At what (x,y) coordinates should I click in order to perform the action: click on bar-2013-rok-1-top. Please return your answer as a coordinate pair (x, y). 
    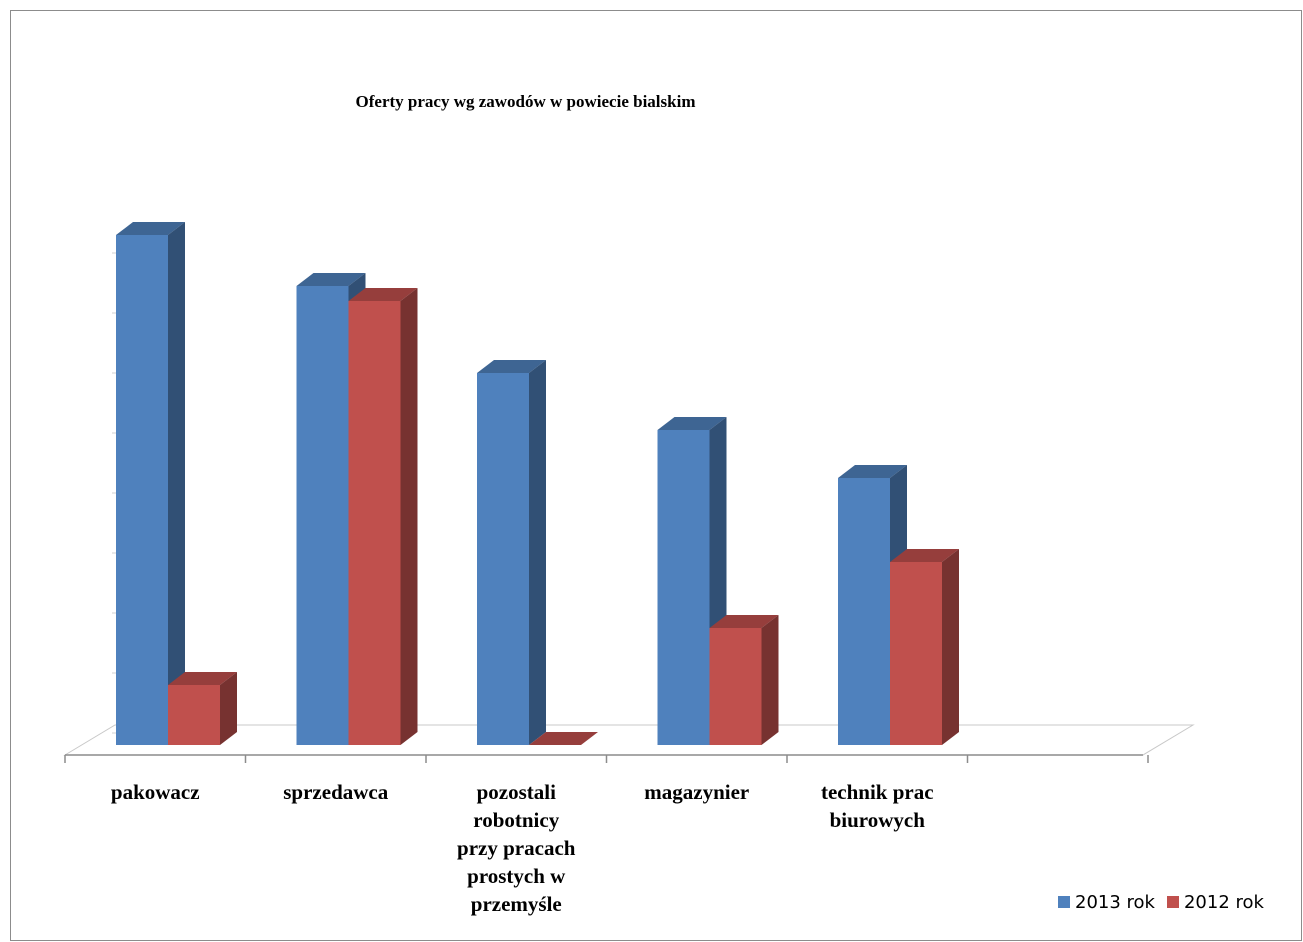
    Looking at the image, I should click on (331, 279).